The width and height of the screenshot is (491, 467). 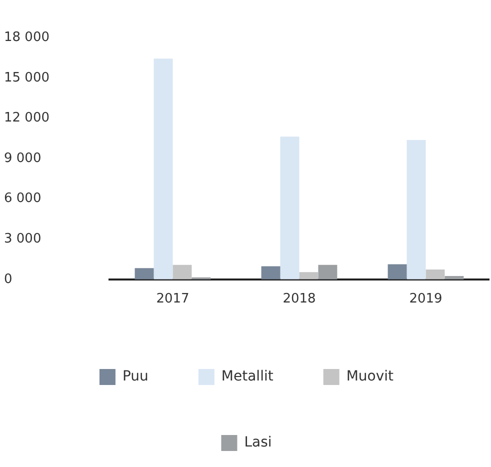 I want to click on x-tick-label: 2018, so click(x=299, y=299).